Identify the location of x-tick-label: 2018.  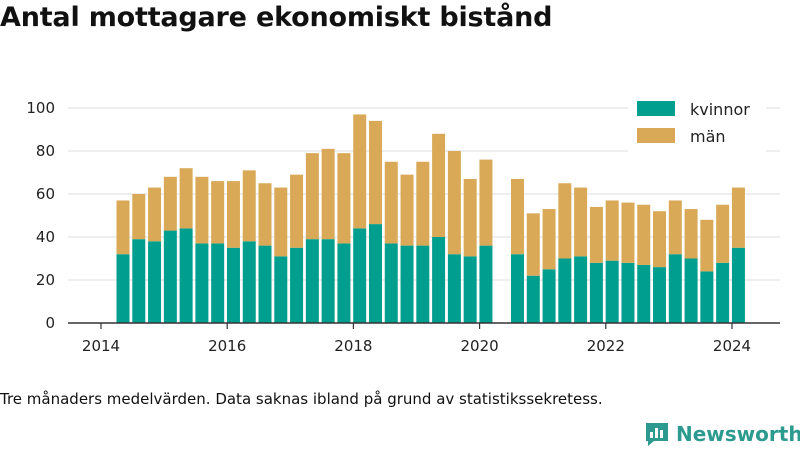
(353, 346).